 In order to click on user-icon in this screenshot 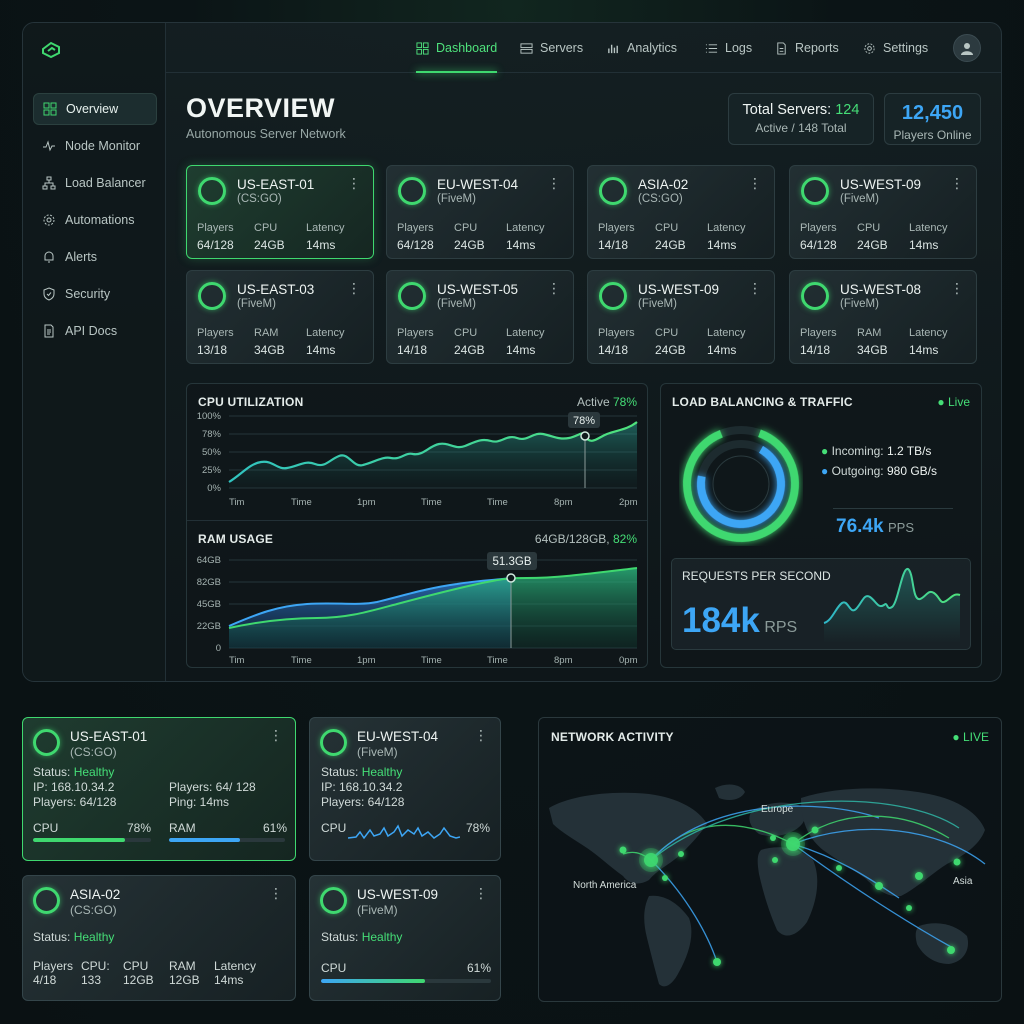, I will do `click(967, 49)`.